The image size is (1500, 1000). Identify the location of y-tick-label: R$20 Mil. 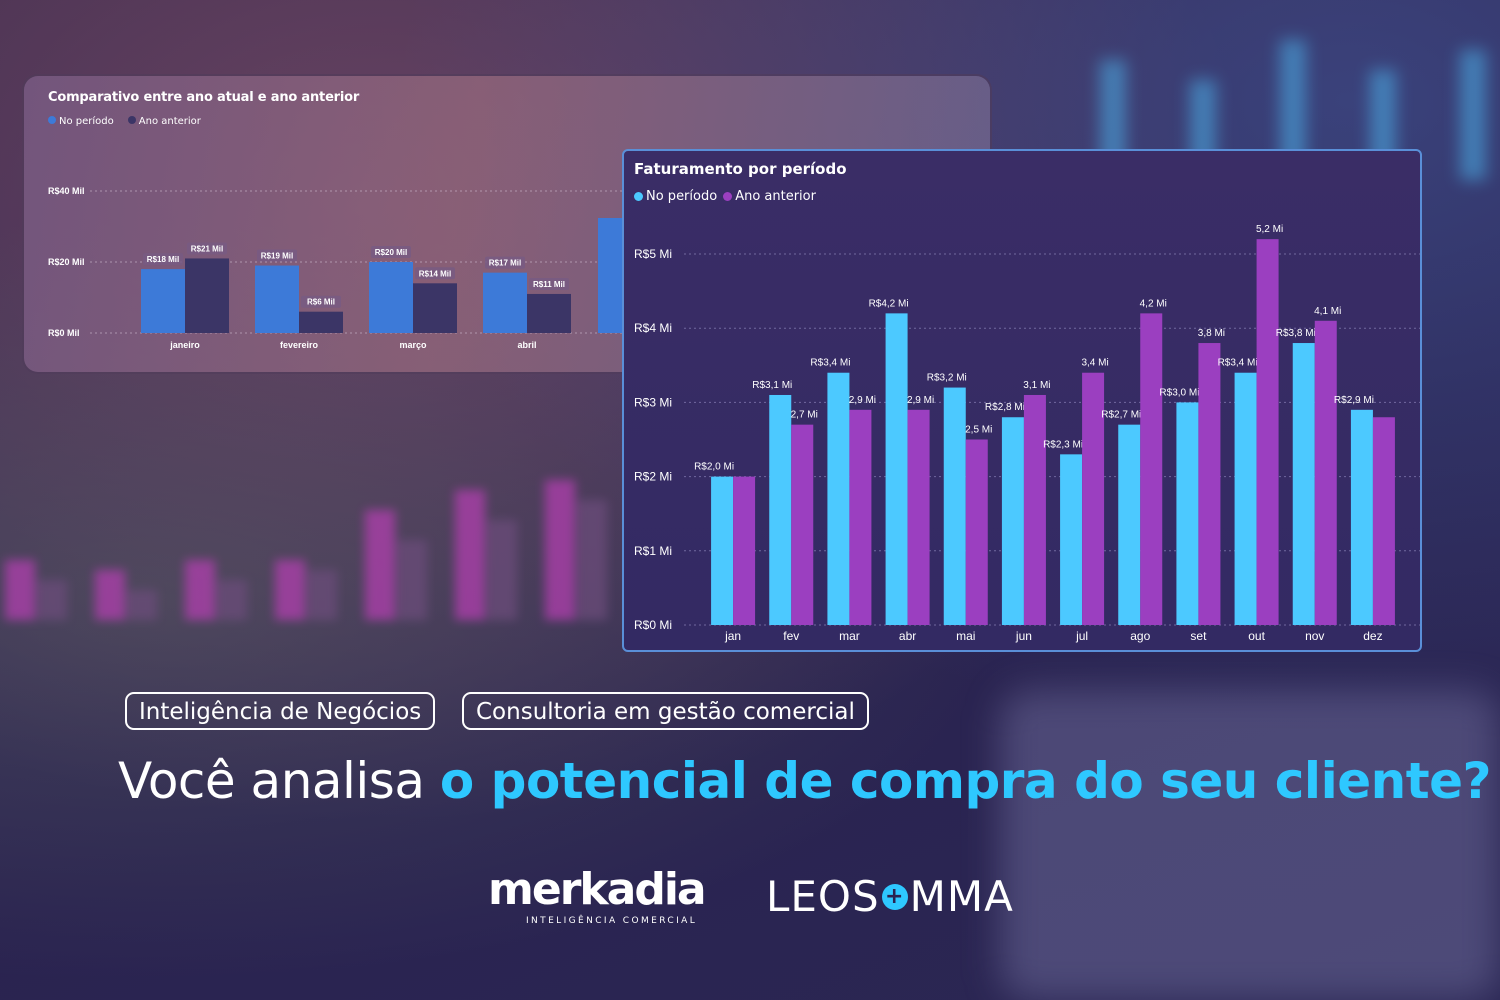
(66, 262).